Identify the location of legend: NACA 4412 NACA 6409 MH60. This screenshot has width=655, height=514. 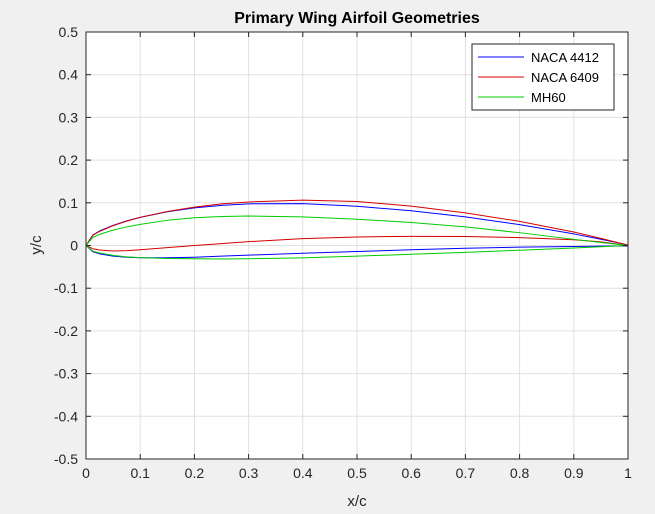
(543, 77).